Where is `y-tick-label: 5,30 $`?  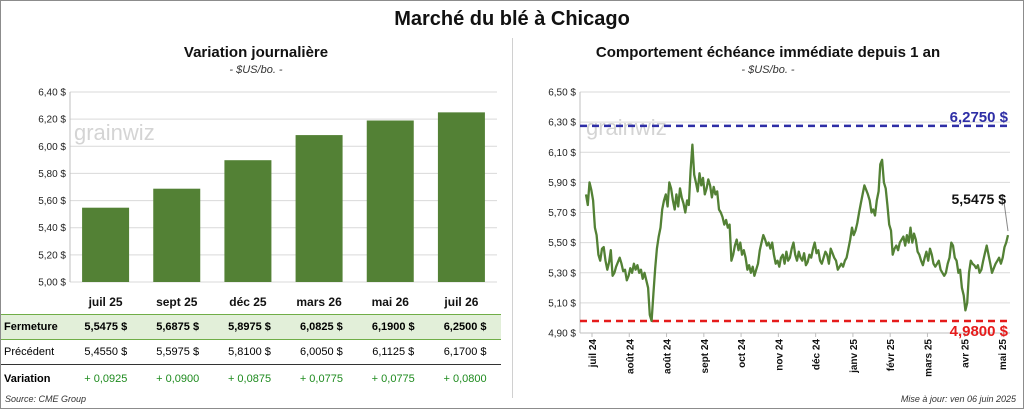 y-tick-label: 5,30 $ is located at coordinates (562, 273).